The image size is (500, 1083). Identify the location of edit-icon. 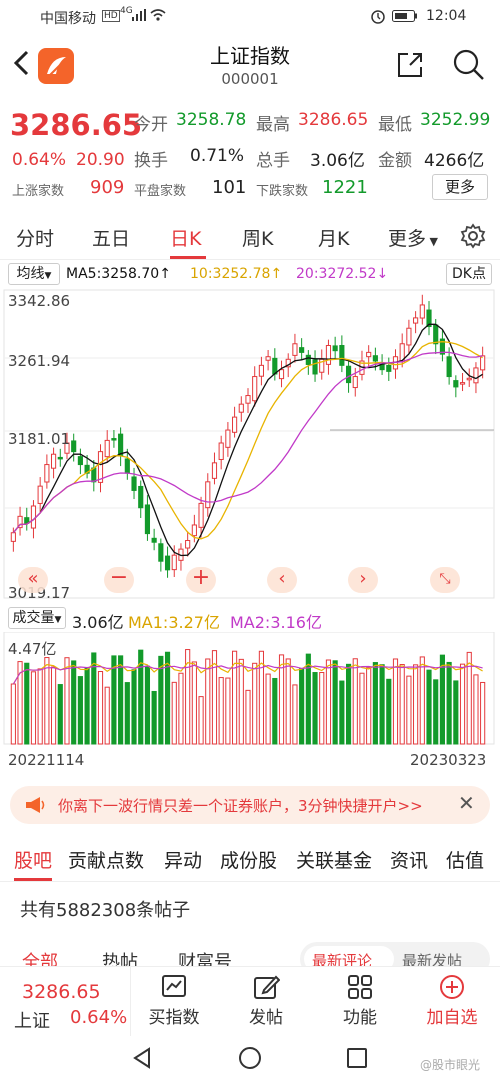
(266, 987).